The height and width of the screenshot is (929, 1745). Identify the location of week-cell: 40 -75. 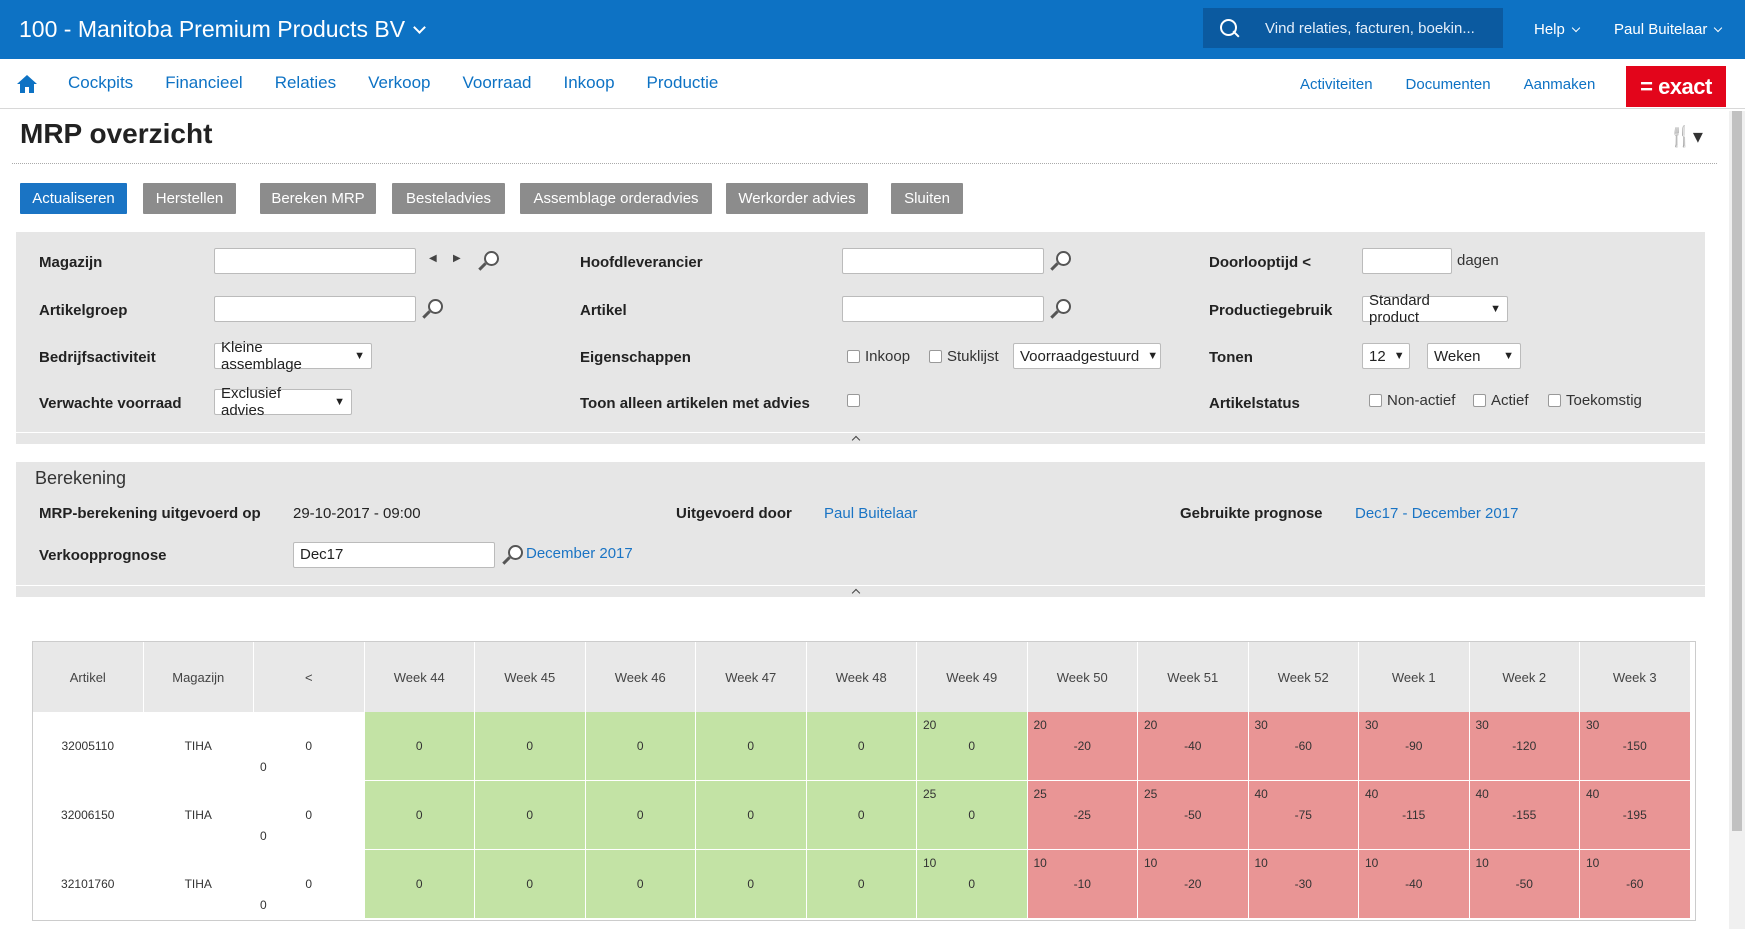
(1303, 815).